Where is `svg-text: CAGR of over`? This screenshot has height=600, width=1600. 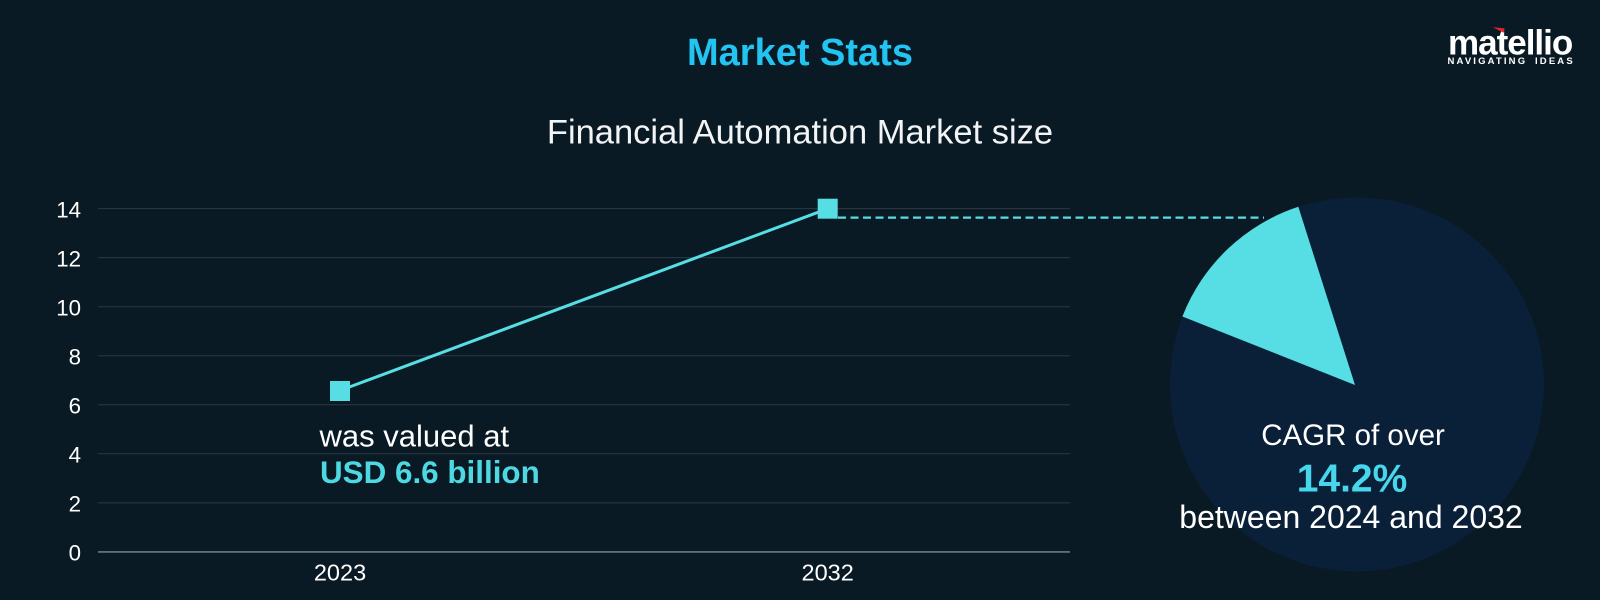
svg-text: CAGR of over is located at coordinates (1353, 435).